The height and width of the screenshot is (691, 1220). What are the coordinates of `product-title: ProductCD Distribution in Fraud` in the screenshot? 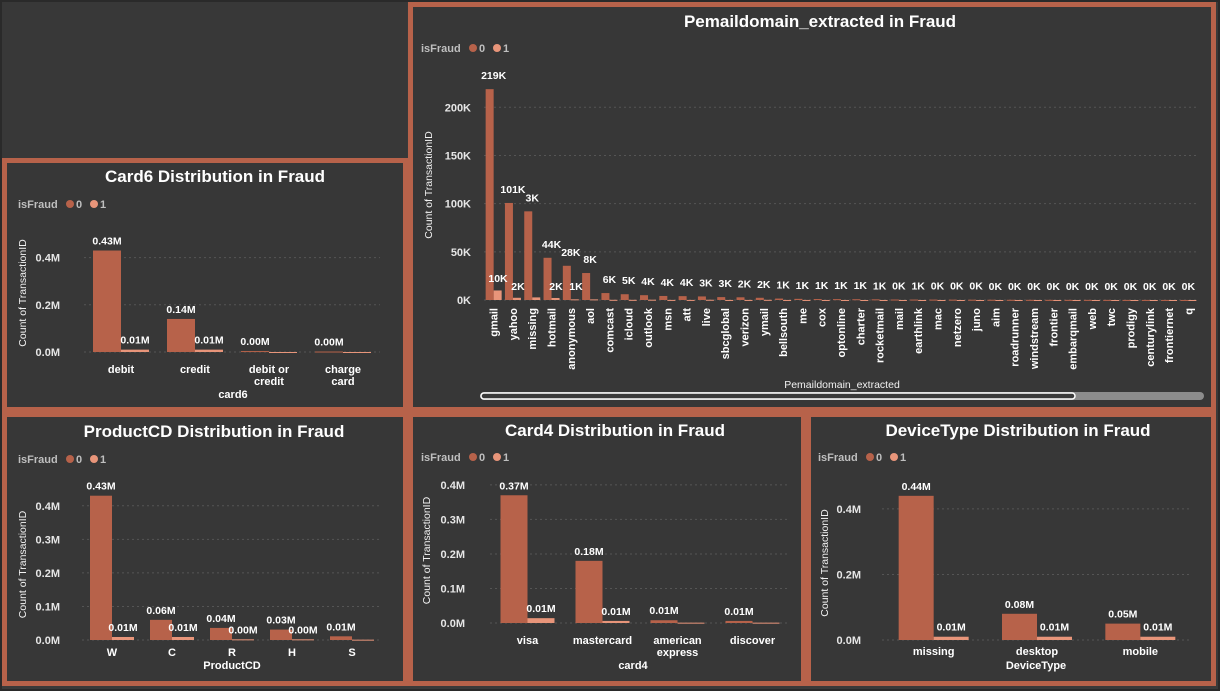 It's located at (214, 431).